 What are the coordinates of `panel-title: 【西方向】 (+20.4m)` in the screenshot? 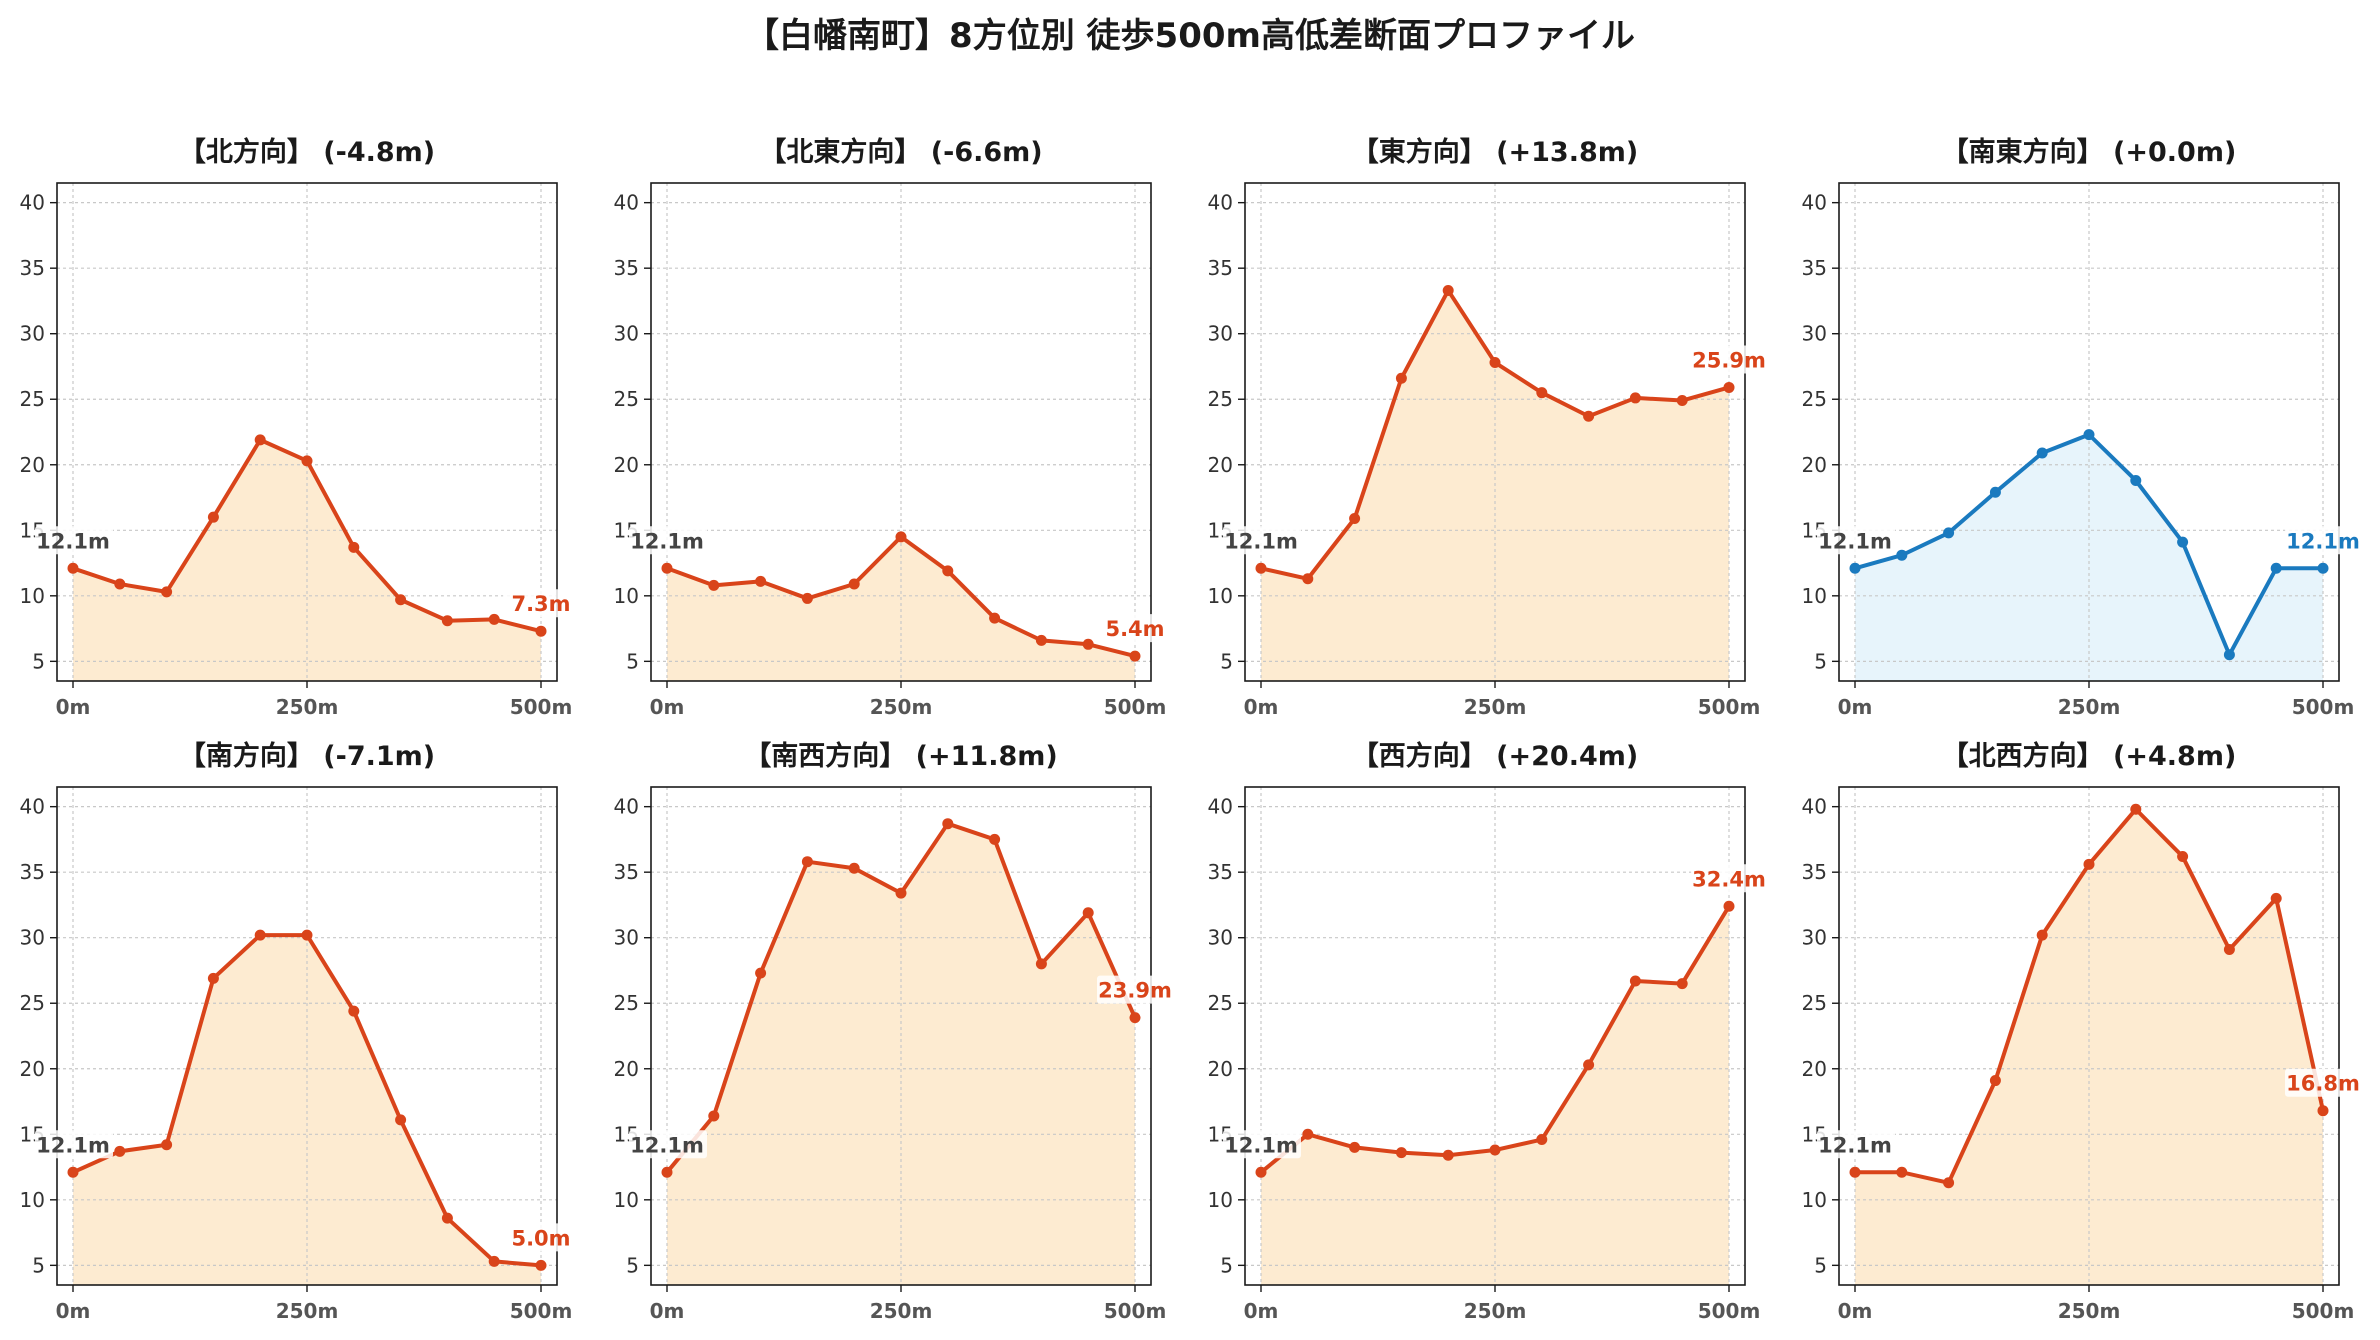 It's located at (1495, 756).